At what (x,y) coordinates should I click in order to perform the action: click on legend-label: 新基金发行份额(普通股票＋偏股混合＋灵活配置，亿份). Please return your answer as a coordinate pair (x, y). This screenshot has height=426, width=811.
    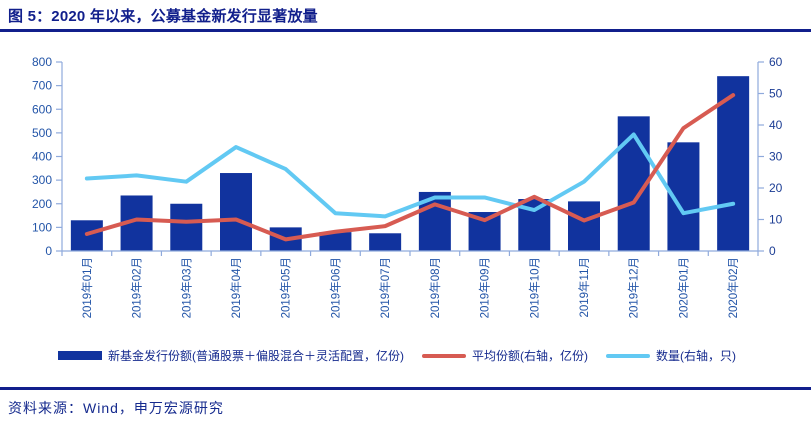
    Looking at the image, I should click on (256, 356).